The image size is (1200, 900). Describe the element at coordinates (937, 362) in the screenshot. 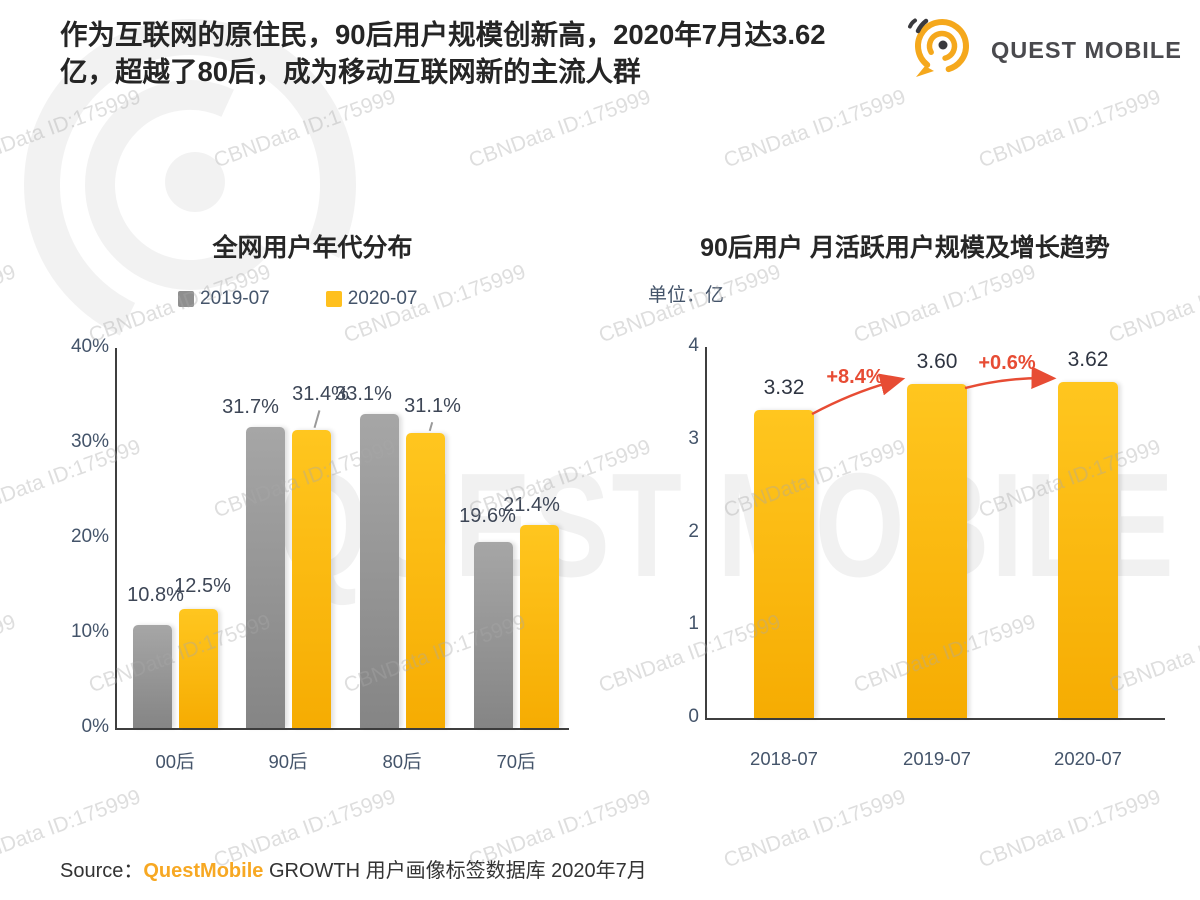

I see `bar-value-label: 3.60` at that location.